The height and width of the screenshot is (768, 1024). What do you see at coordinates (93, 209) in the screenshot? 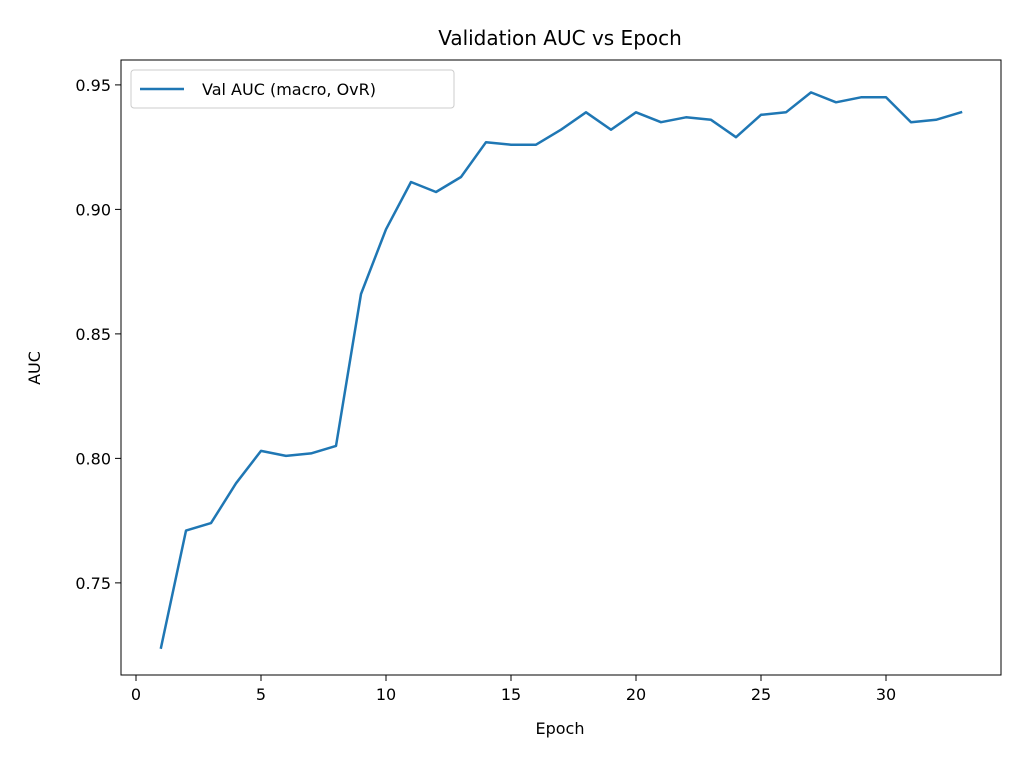
I see `y-tick-label: 0.90` at bounding box center [93, 209].